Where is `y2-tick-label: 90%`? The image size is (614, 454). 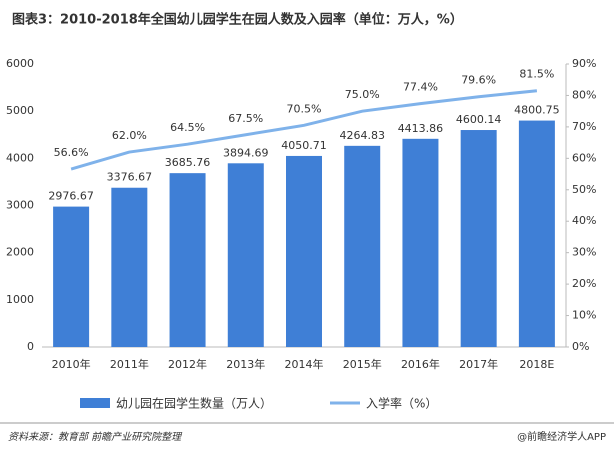 y2-tick-label: 90% is located at coordinates (584, 63).